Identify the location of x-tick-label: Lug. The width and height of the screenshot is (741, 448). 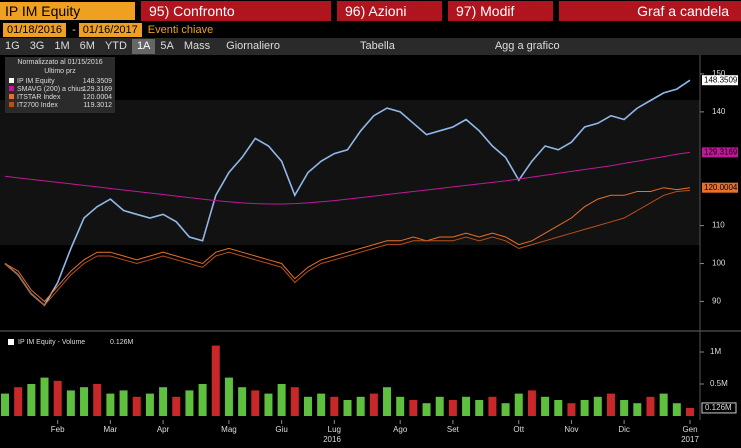
(334, 429).